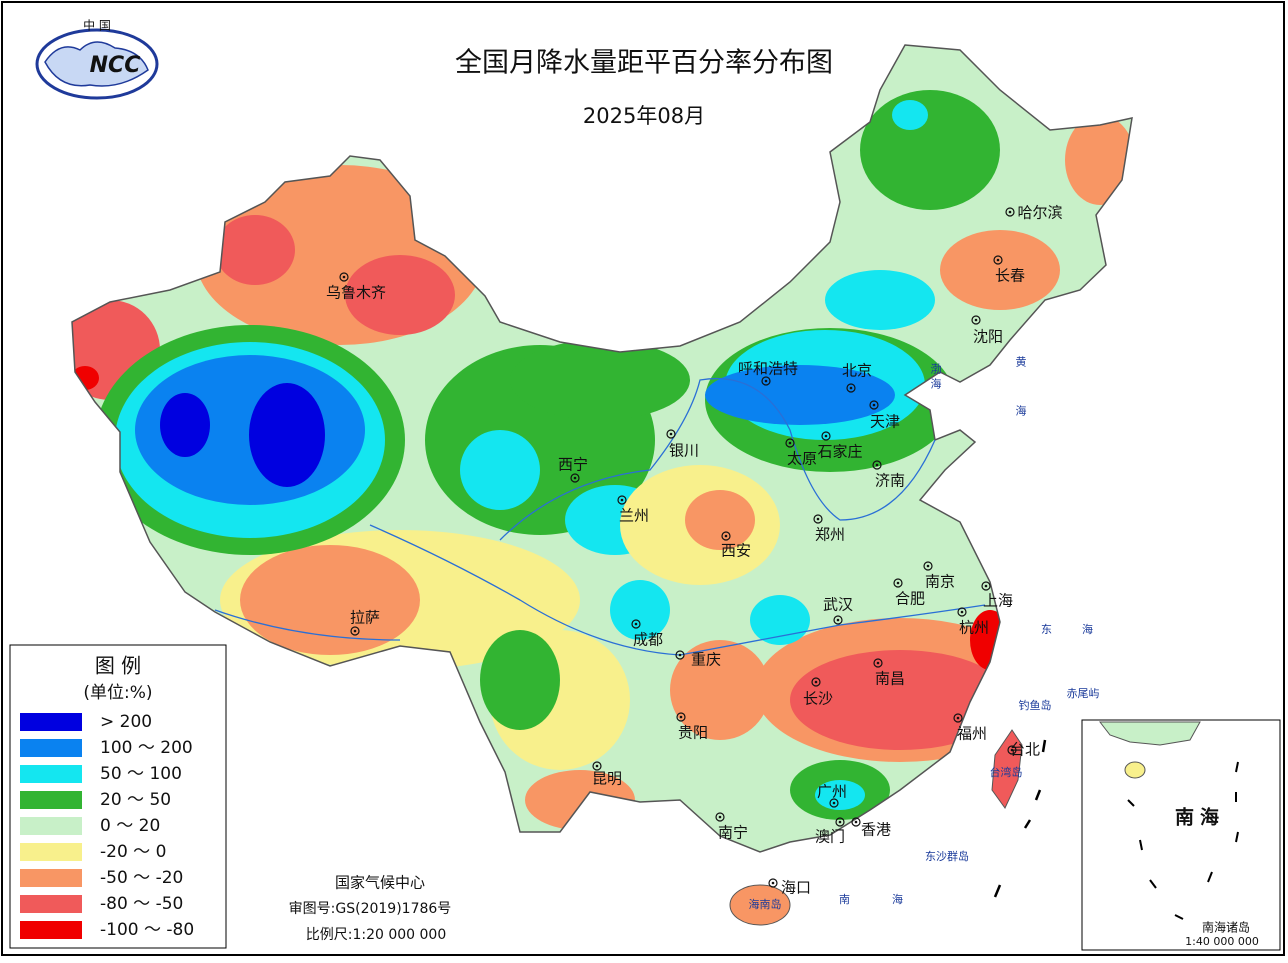 Image resolution: width=1288 pixels, height=963 pixels. Describe the element at coordinates (796, 888) in the screenshot. I see `city-label: 海口` at that location.